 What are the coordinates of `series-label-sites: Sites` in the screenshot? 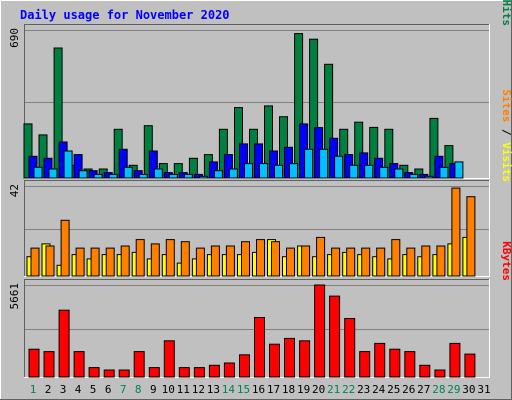 It's located at (506, 105).